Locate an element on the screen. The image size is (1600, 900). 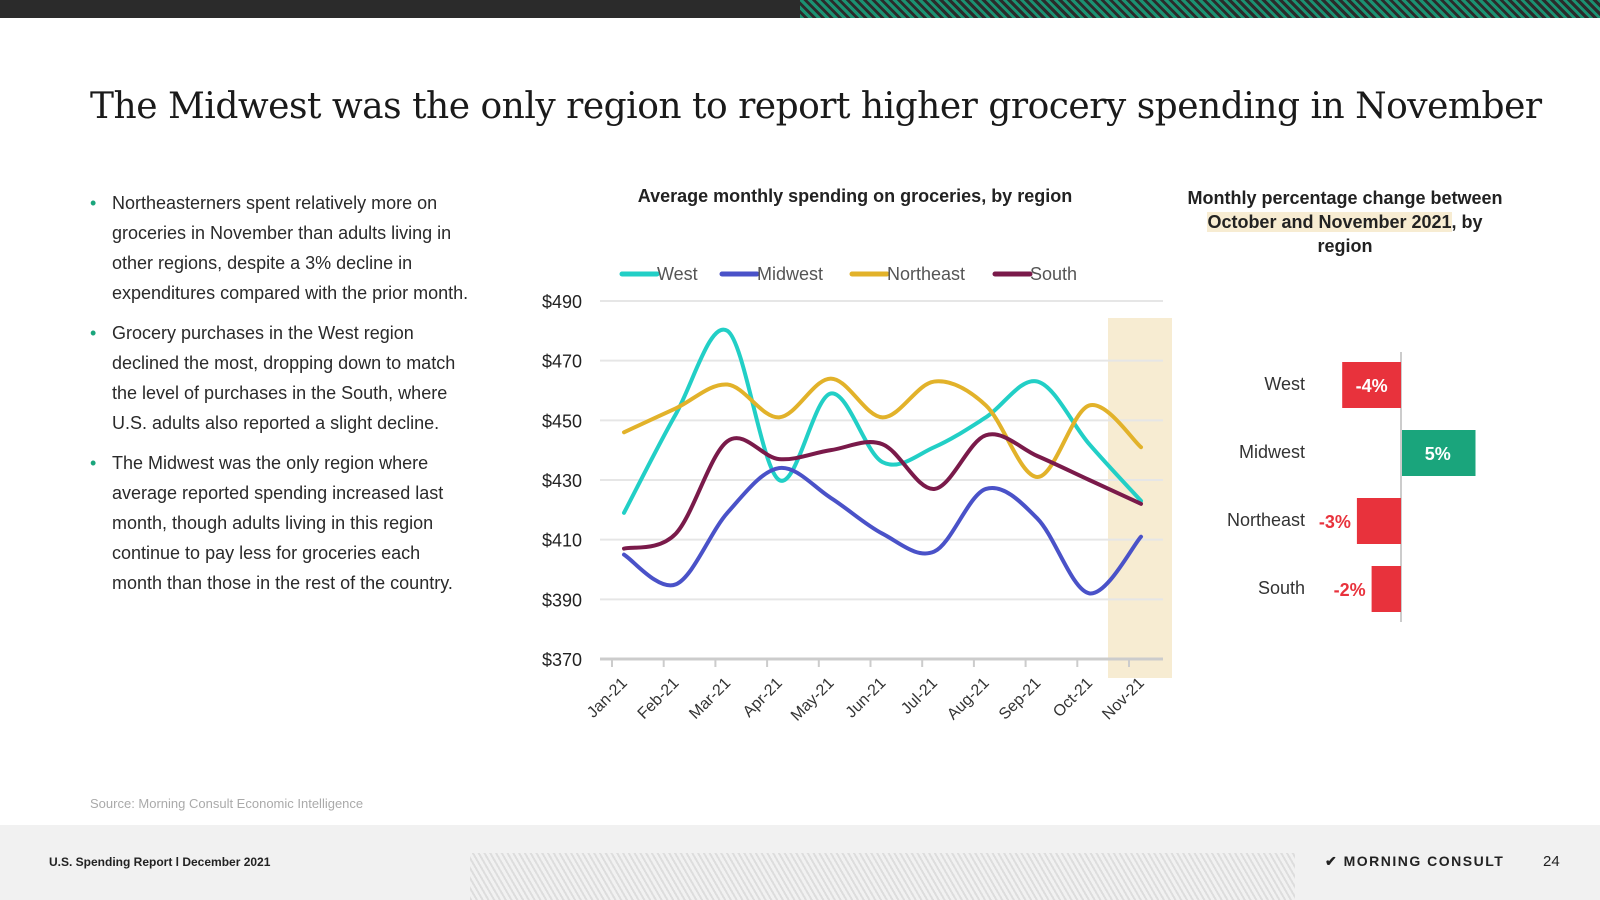
logo-text: MORNING CONSULT is located at coordinates (1424, 861).